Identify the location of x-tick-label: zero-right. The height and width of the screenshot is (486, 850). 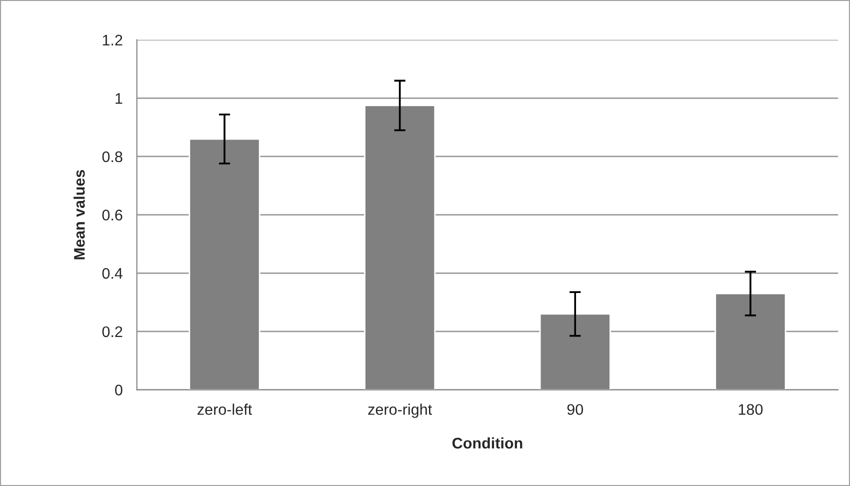
(400, 411).